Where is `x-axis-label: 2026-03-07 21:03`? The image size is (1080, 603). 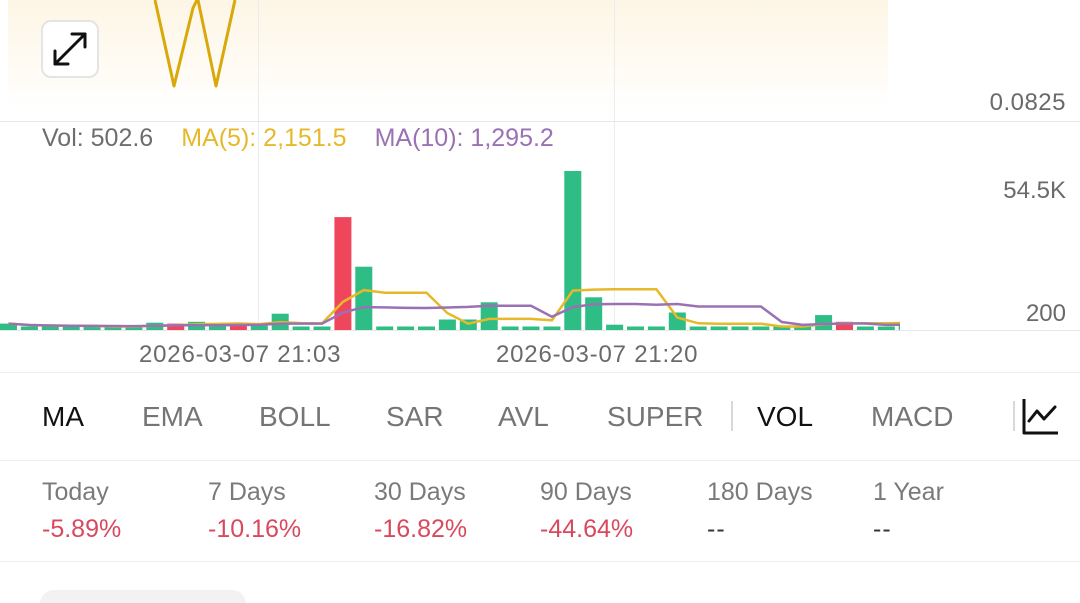 x-axis-label: 2026-03-07 21:03 is located at coordinates (240, 354).